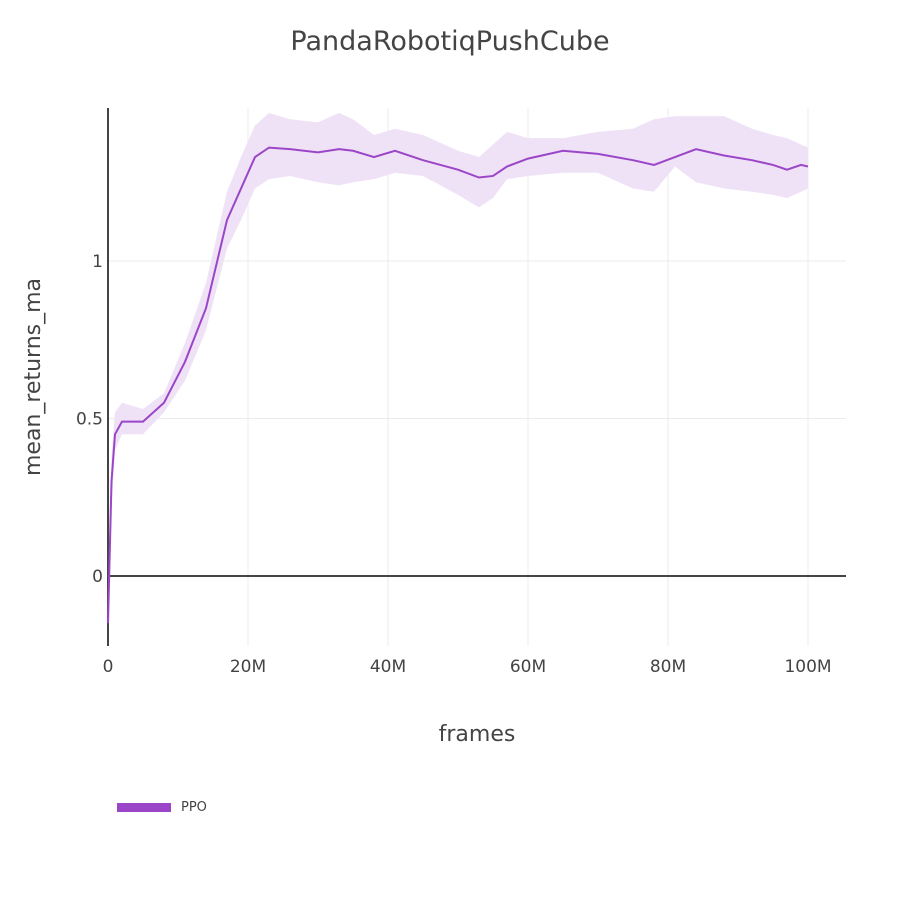 The width and height of the screenshot is (900, 900). What do you see at coordinates (477, 734) in the screenshot?
I see `x-axis-label: frames` at bounding box center [477, 734].